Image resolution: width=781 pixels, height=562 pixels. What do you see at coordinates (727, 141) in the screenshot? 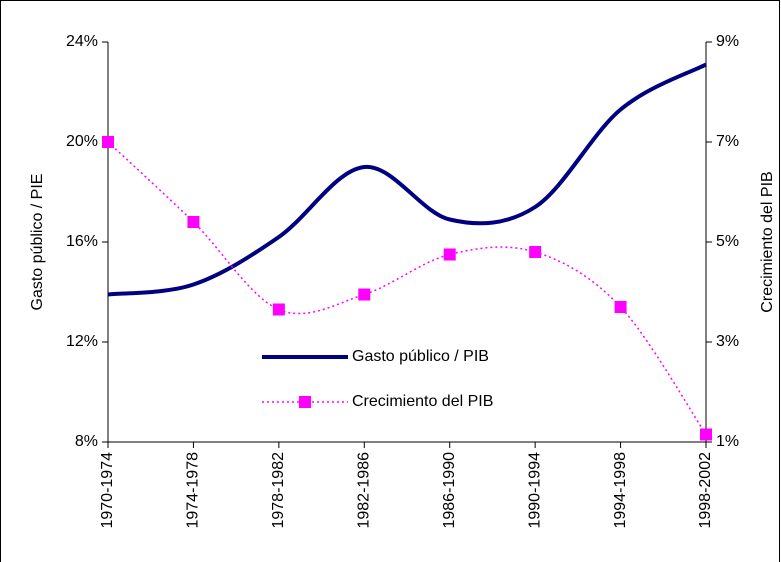
I see `y2-tick-label: 7%` at bounding box center [727, 141].